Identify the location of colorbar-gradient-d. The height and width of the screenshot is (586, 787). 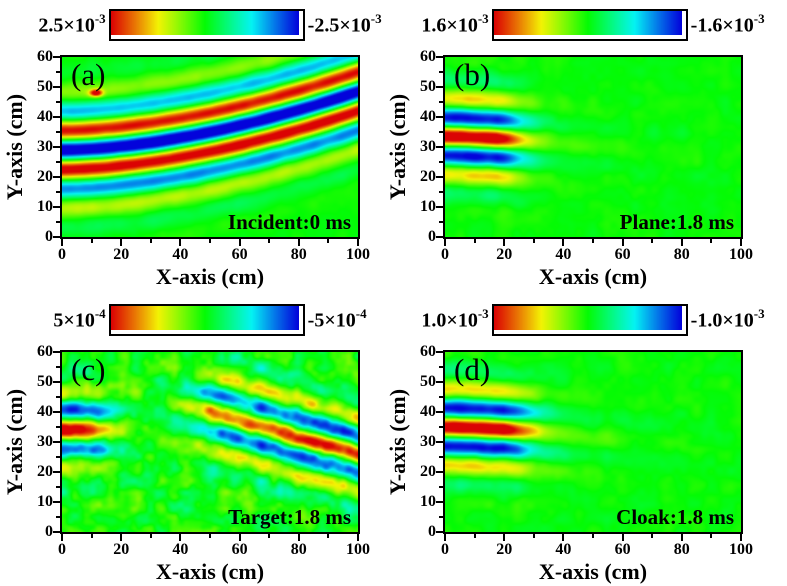
(587, 318).